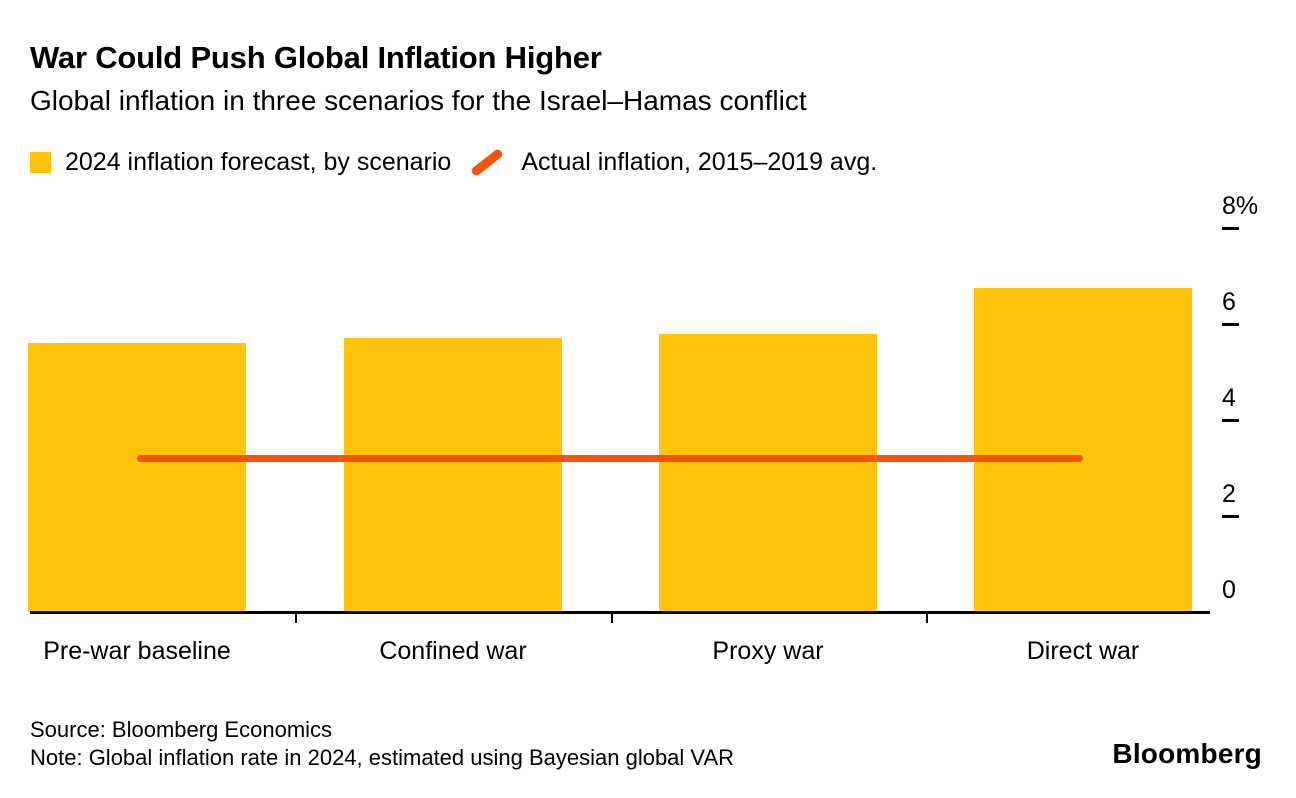  Describe the element at coordinates (453, 651) in the screenshot. I see `category-label-confined-war: Confined war` at that location.